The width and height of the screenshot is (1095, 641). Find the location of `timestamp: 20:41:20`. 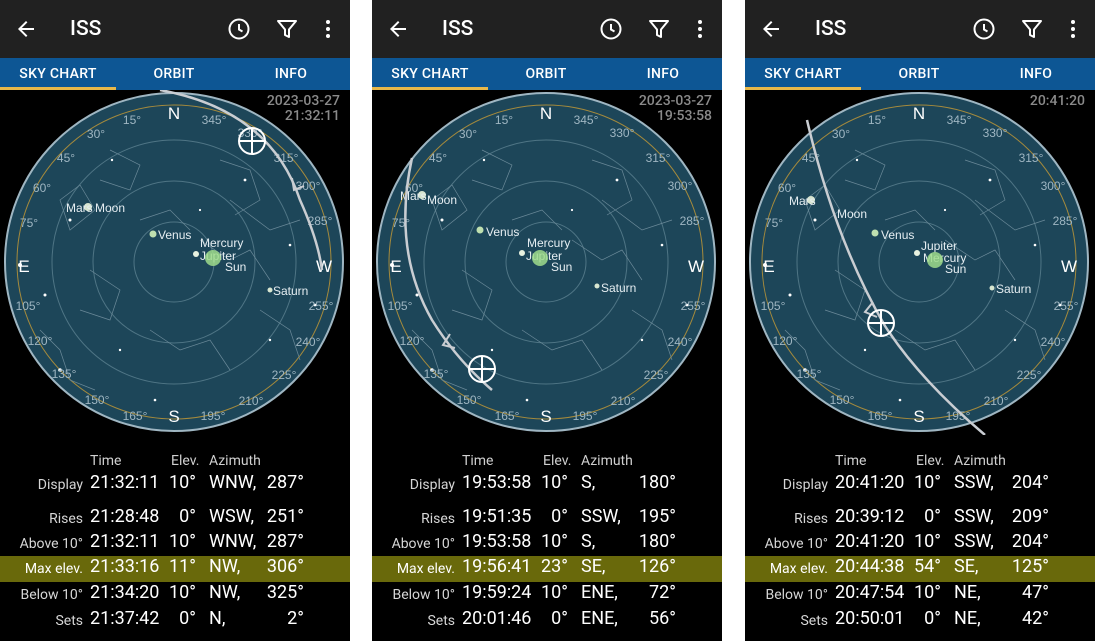

timestamp: 20:41:20 is located at coordinates (1057, 101).